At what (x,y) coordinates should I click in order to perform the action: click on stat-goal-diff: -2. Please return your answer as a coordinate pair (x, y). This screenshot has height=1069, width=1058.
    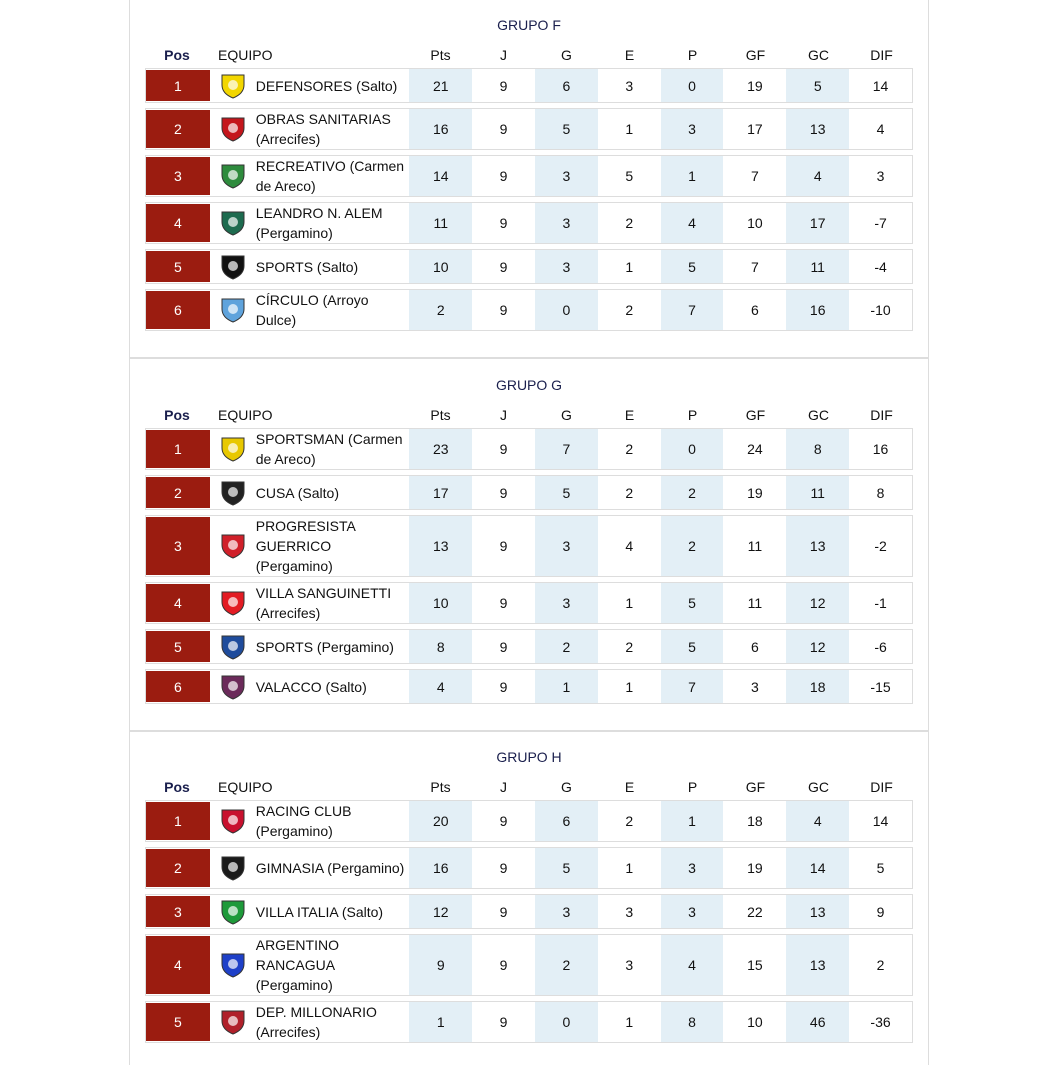
    Looking at the image, I should click on (880, 546).